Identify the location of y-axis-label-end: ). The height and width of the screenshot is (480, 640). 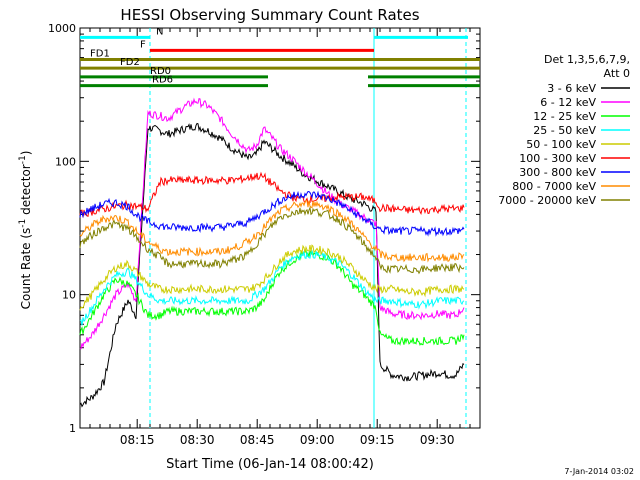
(26, 153).